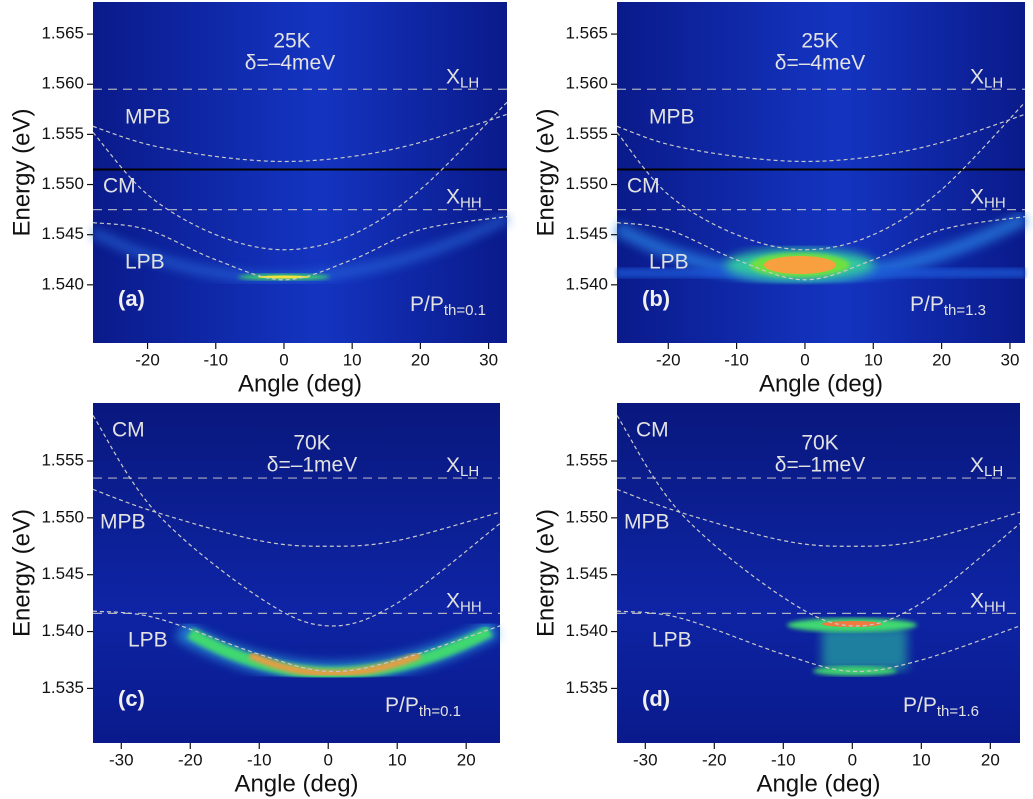 The image size is (1033, 799). I want to click on power-ratio: P/Pth=0.1, so click(448, 306).